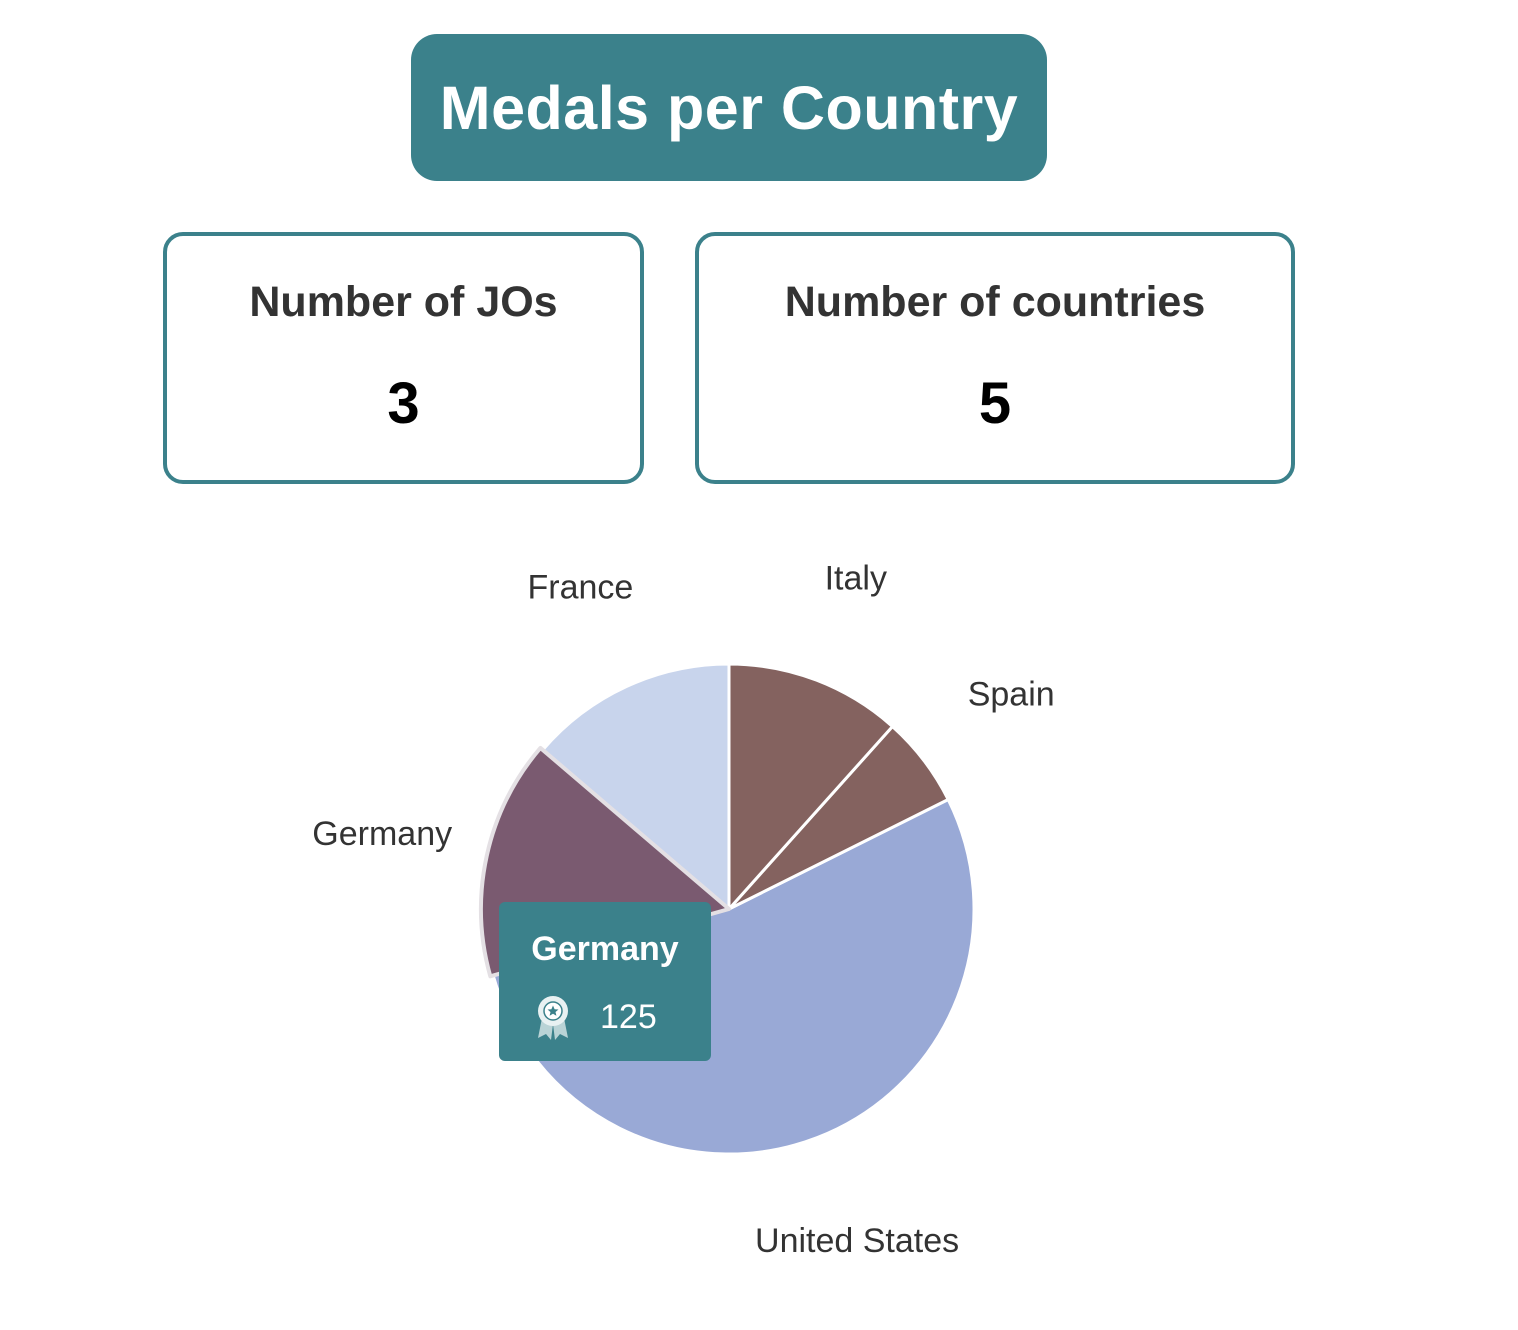 The height and width of the screenshot is (1330, 1518). Describe the element at coordinates (810, 786) in the screenshot. I see `pie-slice-italy` at that location.